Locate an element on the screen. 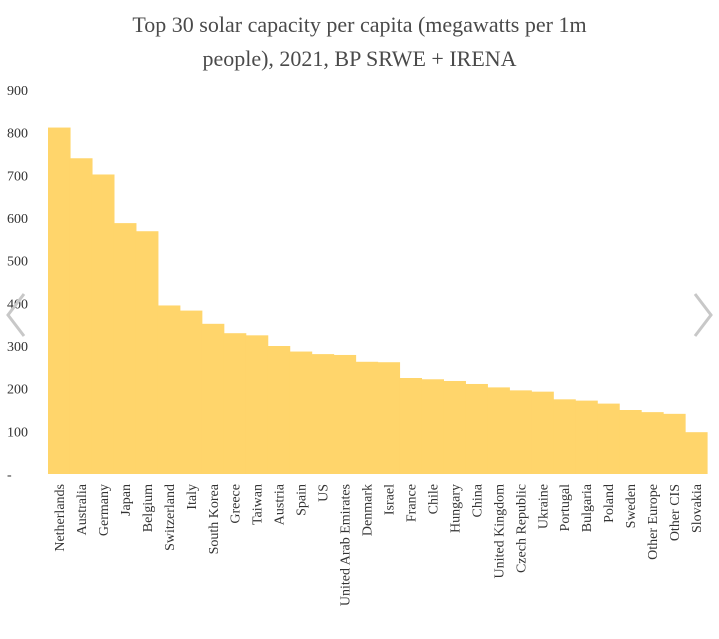 The image size is (719, 639). y-tick-label: 900 is located at coordinates (17, 91).